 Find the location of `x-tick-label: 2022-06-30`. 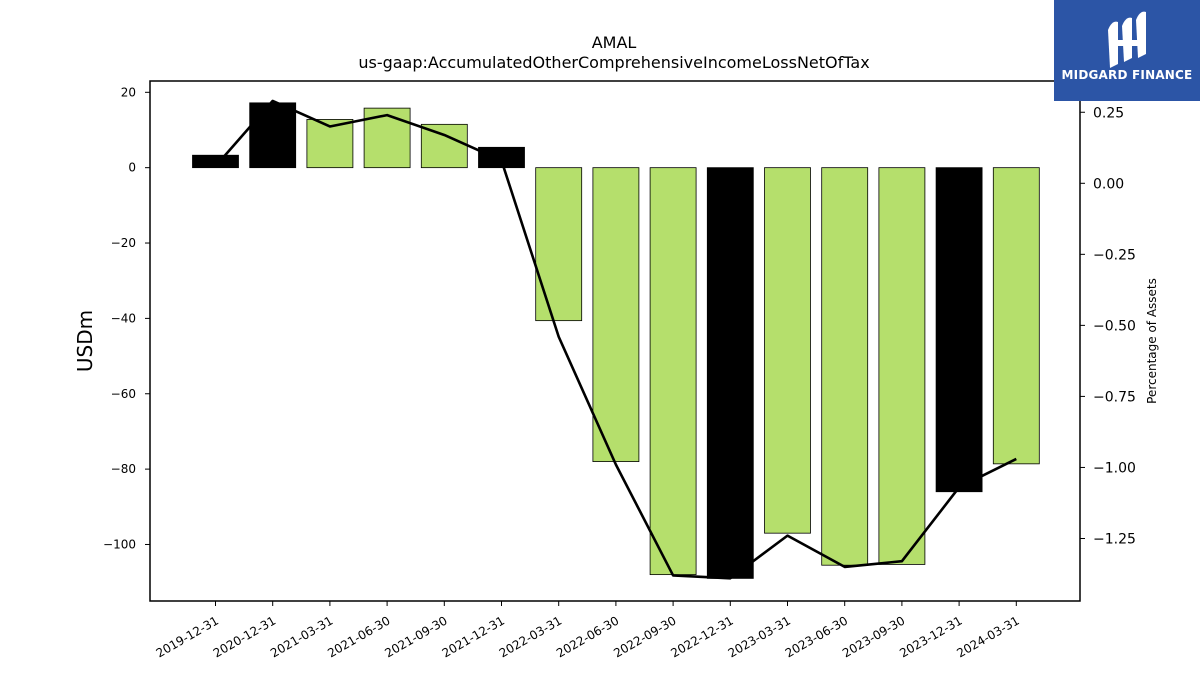

x-tick-label: 2022-06-30 is located at coordinates (587, 636).